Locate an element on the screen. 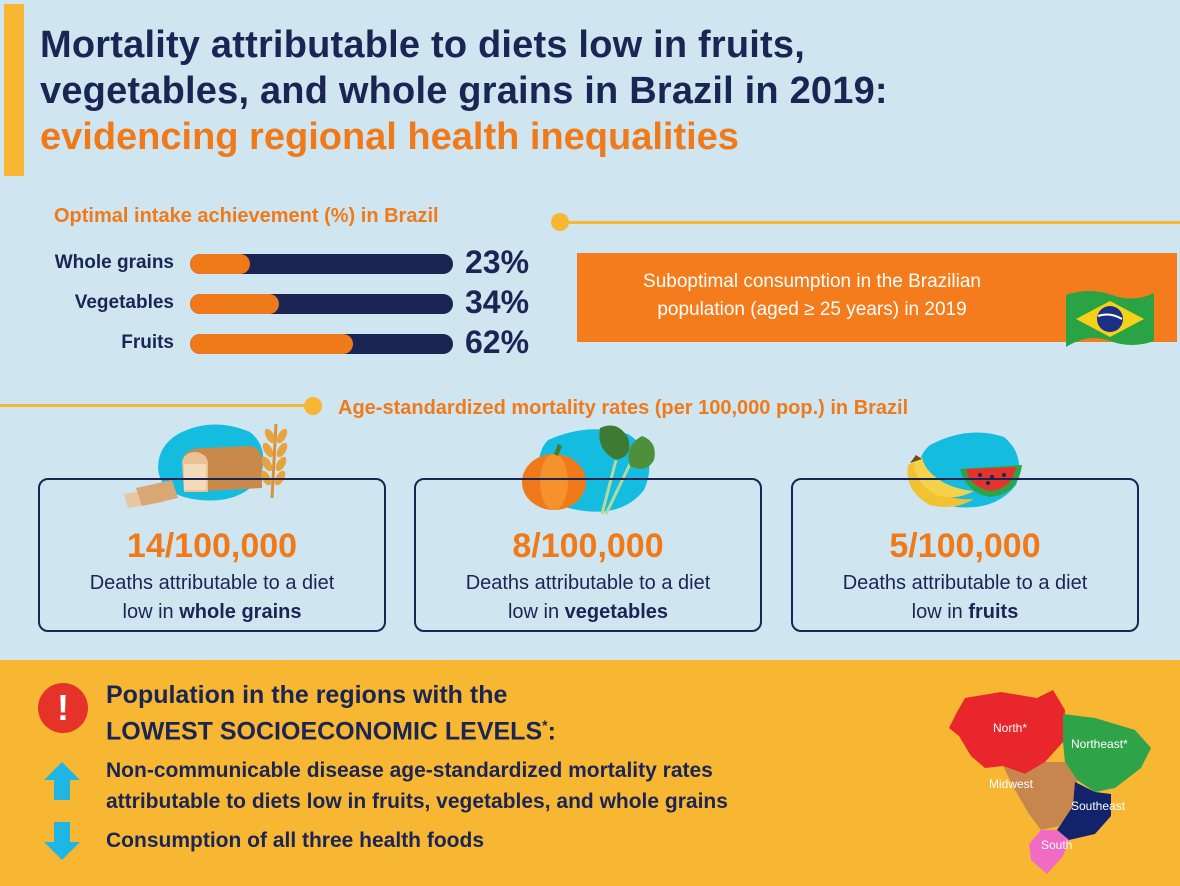 The height and width of the screenshot is (886, 1180). intake-bar-row: Fruits 62% is located at coordinates (280, 342).